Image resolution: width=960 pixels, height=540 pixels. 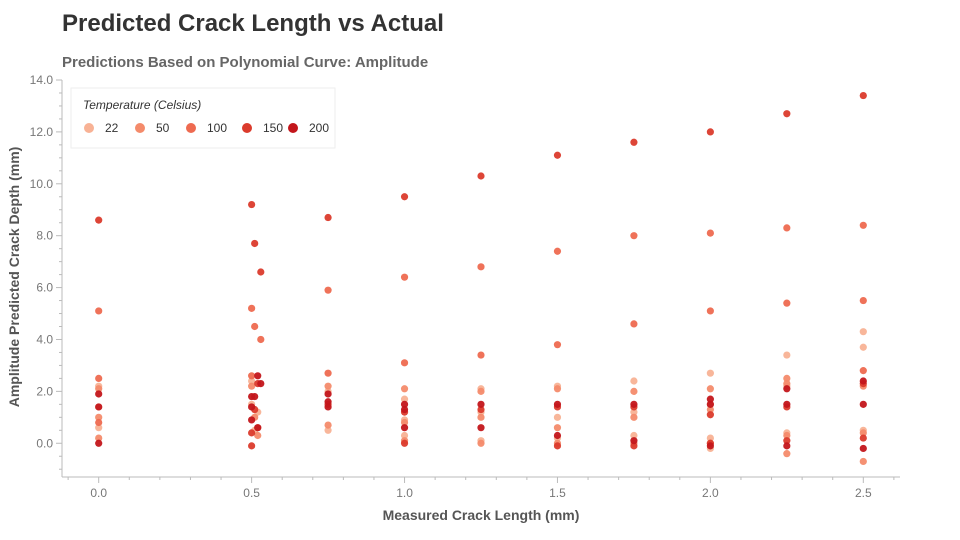 I want to click on legend-label-150: 150, so click(x=273, y=128).